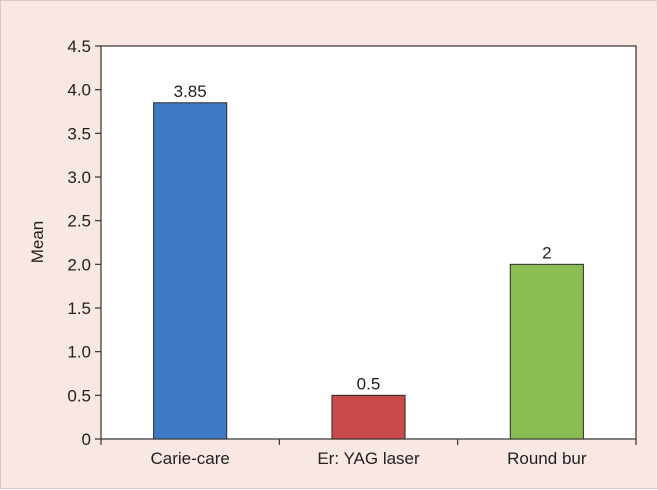 The width and height of the screenshot is (658, 490). Describe the element at coordinates (369, 383) in the screenshot. I see `bar-value-label: 0.5` at that location.